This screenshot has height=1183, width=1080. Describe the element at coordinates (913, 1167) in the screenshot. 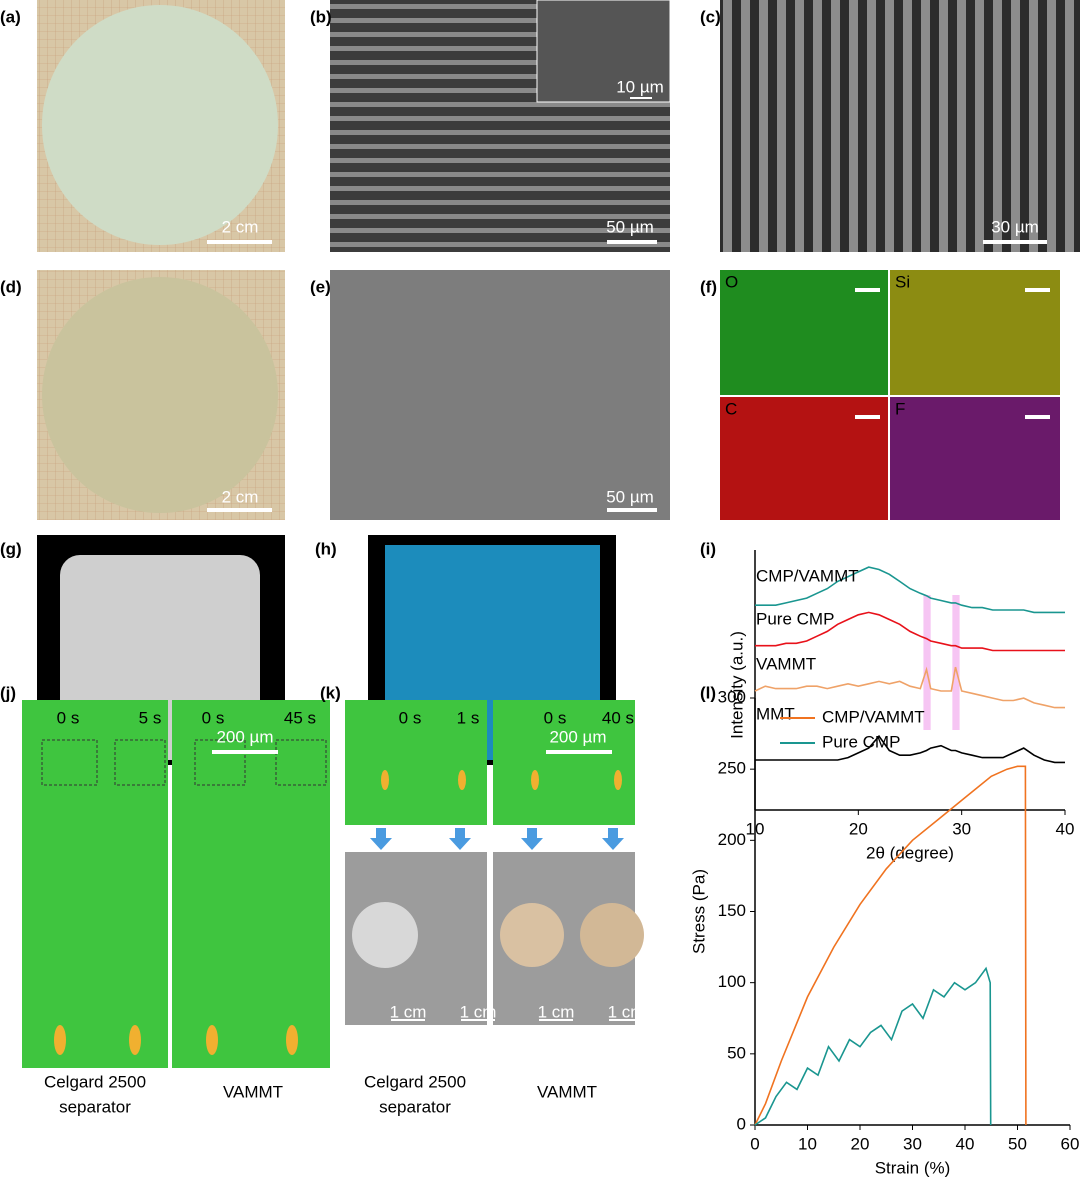

I see `x-axis-label: Strain (%)` at that location.